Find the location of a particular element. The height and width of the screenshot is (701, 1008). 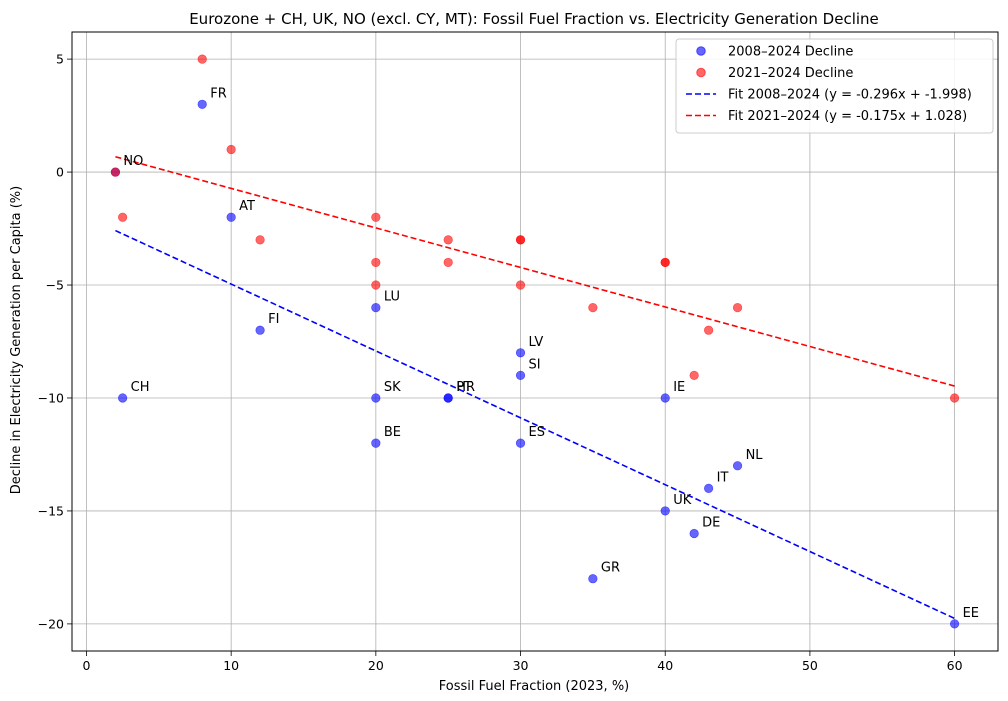

legend-box is located at coordinates (834, 86).